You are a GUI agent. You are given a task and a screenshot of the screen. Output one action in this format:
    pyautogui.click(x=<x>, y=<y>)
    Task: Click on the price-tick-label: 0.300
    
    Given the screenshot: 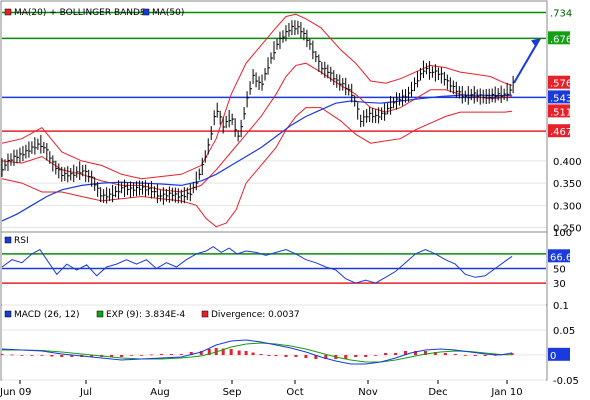 What is the action you would take?
    pyautogui.click(x=567, y=206)
    